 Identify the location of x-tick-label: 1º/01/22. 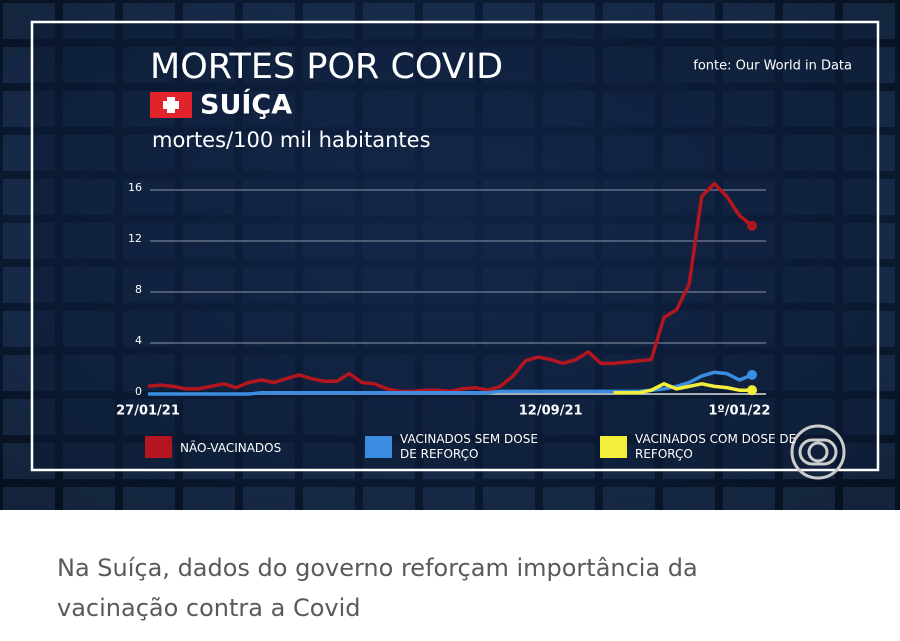
(739, 411).